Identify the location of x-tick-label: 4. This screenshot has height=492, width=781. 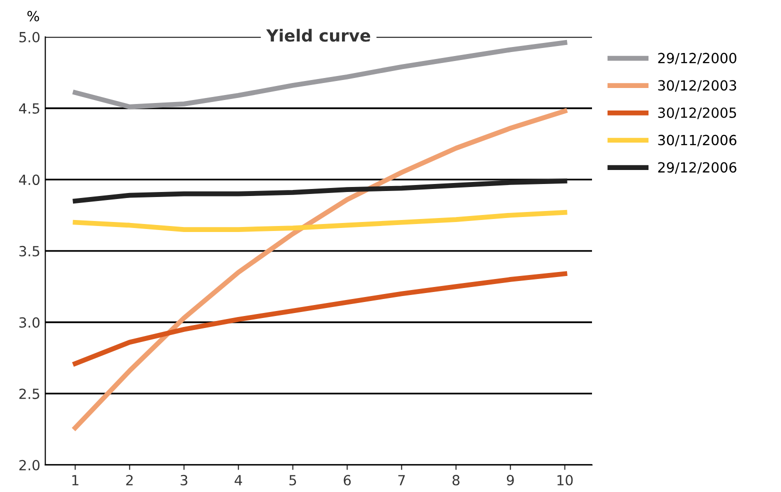
(238, 480).